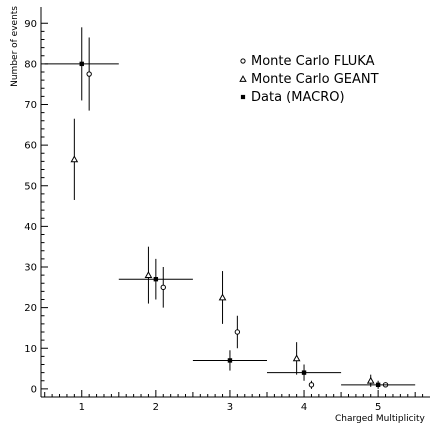 This screenshot has height=426, width=430. I want to click on y-tick-label: 90, so click(30, 24).